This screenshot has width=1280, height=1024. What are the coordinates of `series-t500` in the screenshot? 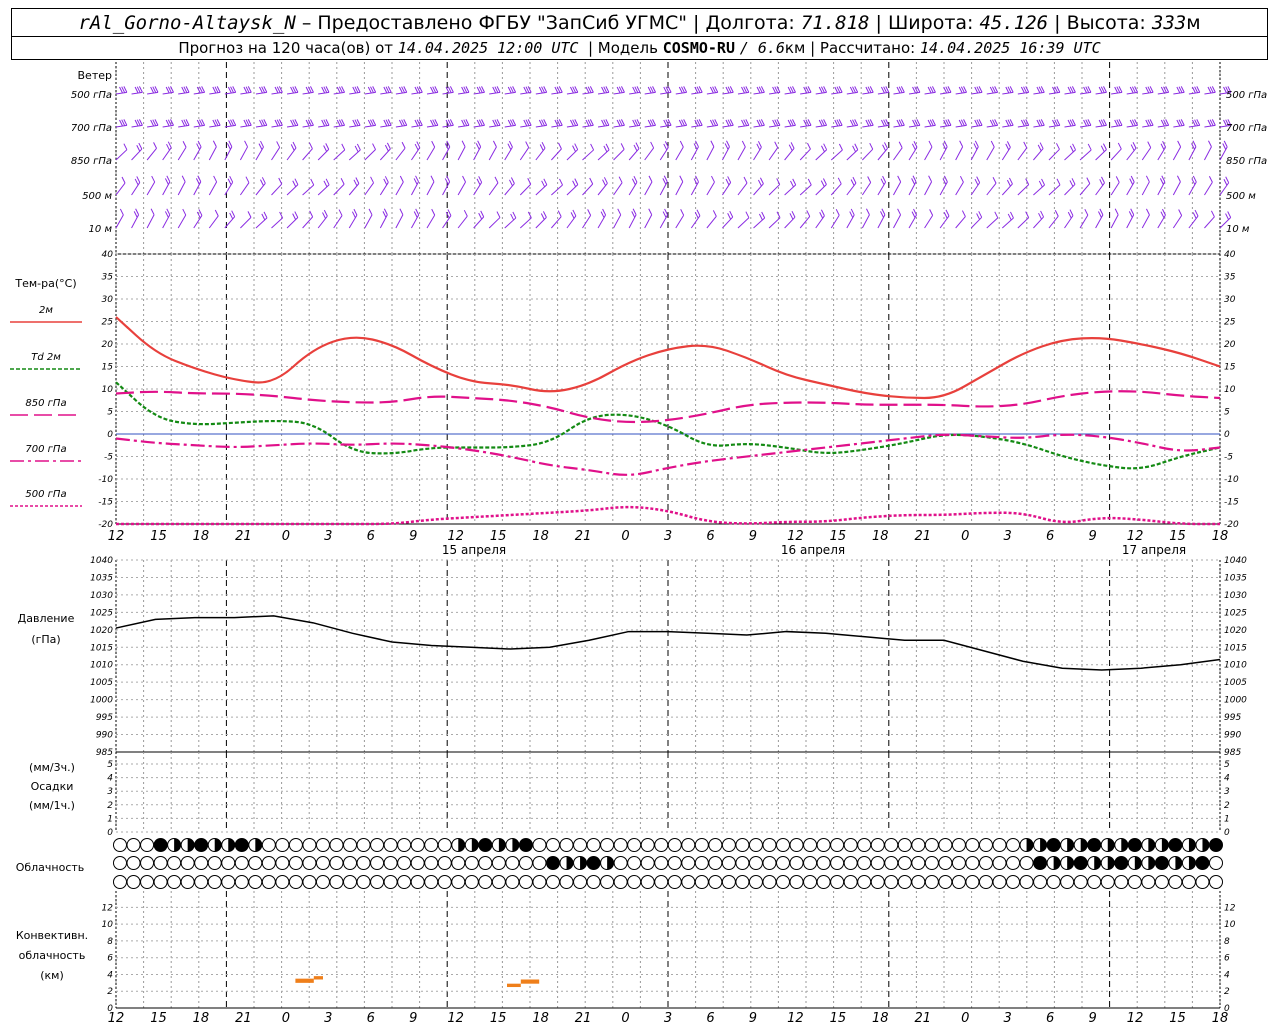 It's located at (668, 515).